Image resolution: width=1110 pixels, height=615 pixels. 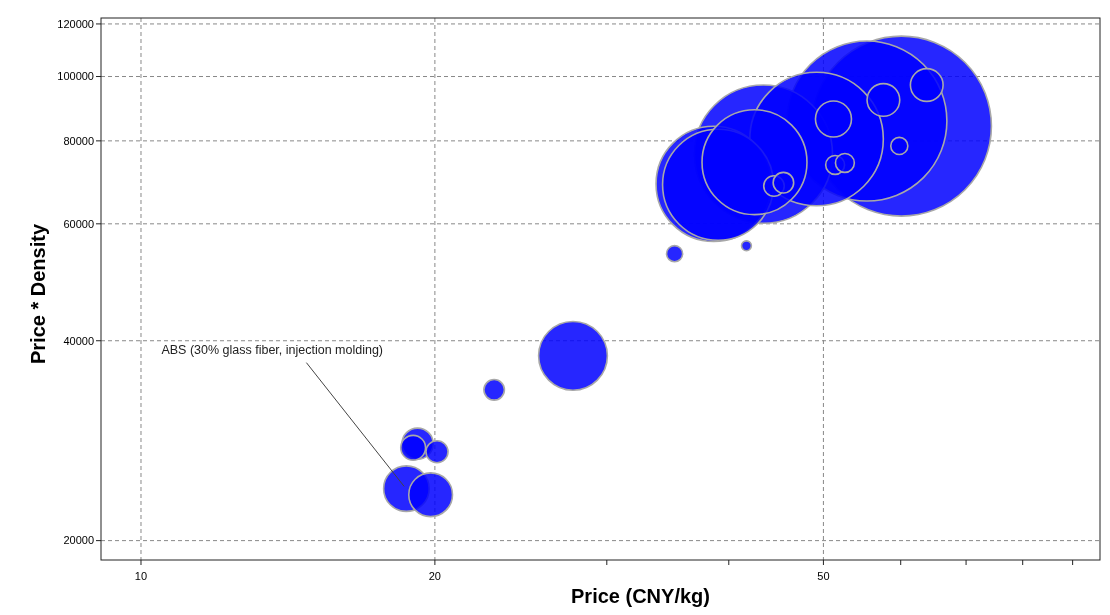 What do you see at coordinates (78, 223) in the screenshot?
I see `y-tick-label: 60000` at bounding box center [78, 223].